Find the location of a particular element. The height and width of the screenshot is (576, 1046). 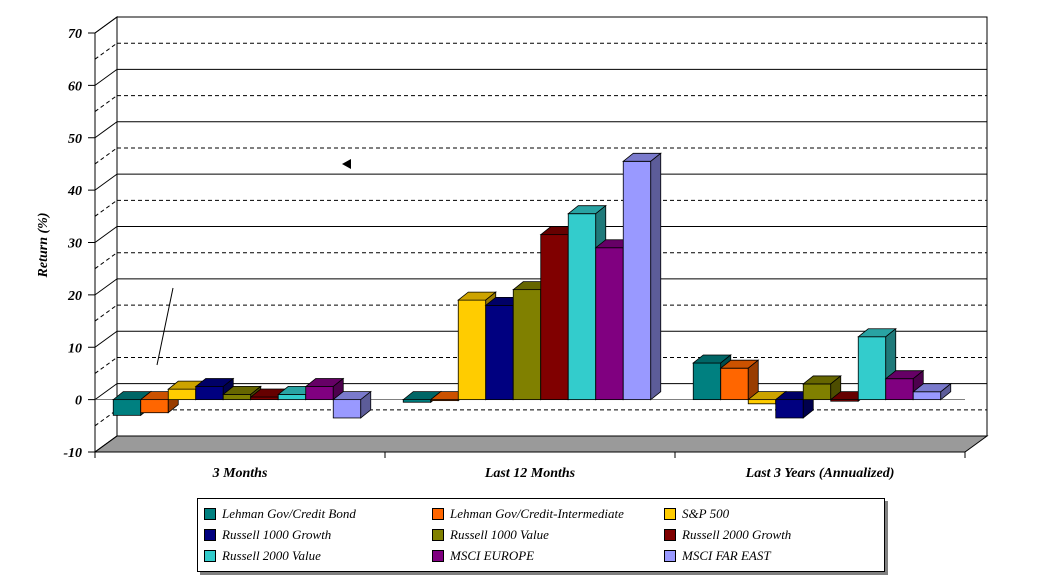

legend-item: Russell 2000 Growth is located at coordinates (727, 535).